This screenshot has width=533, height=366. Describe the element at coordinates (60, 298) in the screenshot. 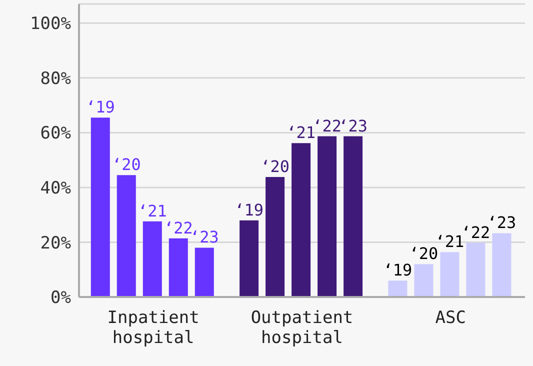

I see `y-tick-label: 0%` at that location.